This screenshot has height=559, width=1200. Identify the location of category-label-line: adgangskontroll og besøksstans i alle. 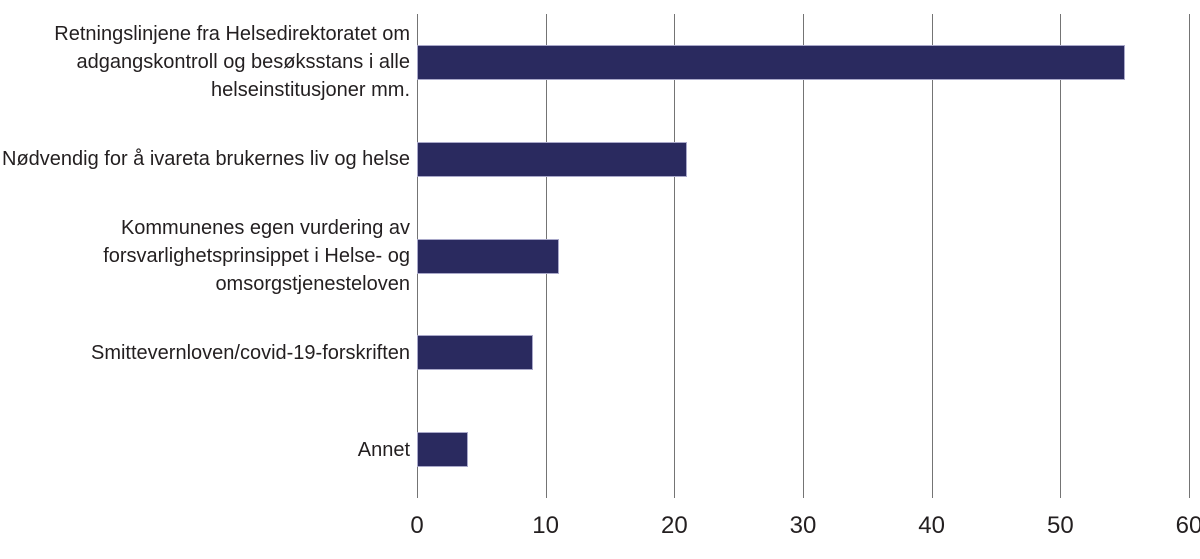
(243, 62).